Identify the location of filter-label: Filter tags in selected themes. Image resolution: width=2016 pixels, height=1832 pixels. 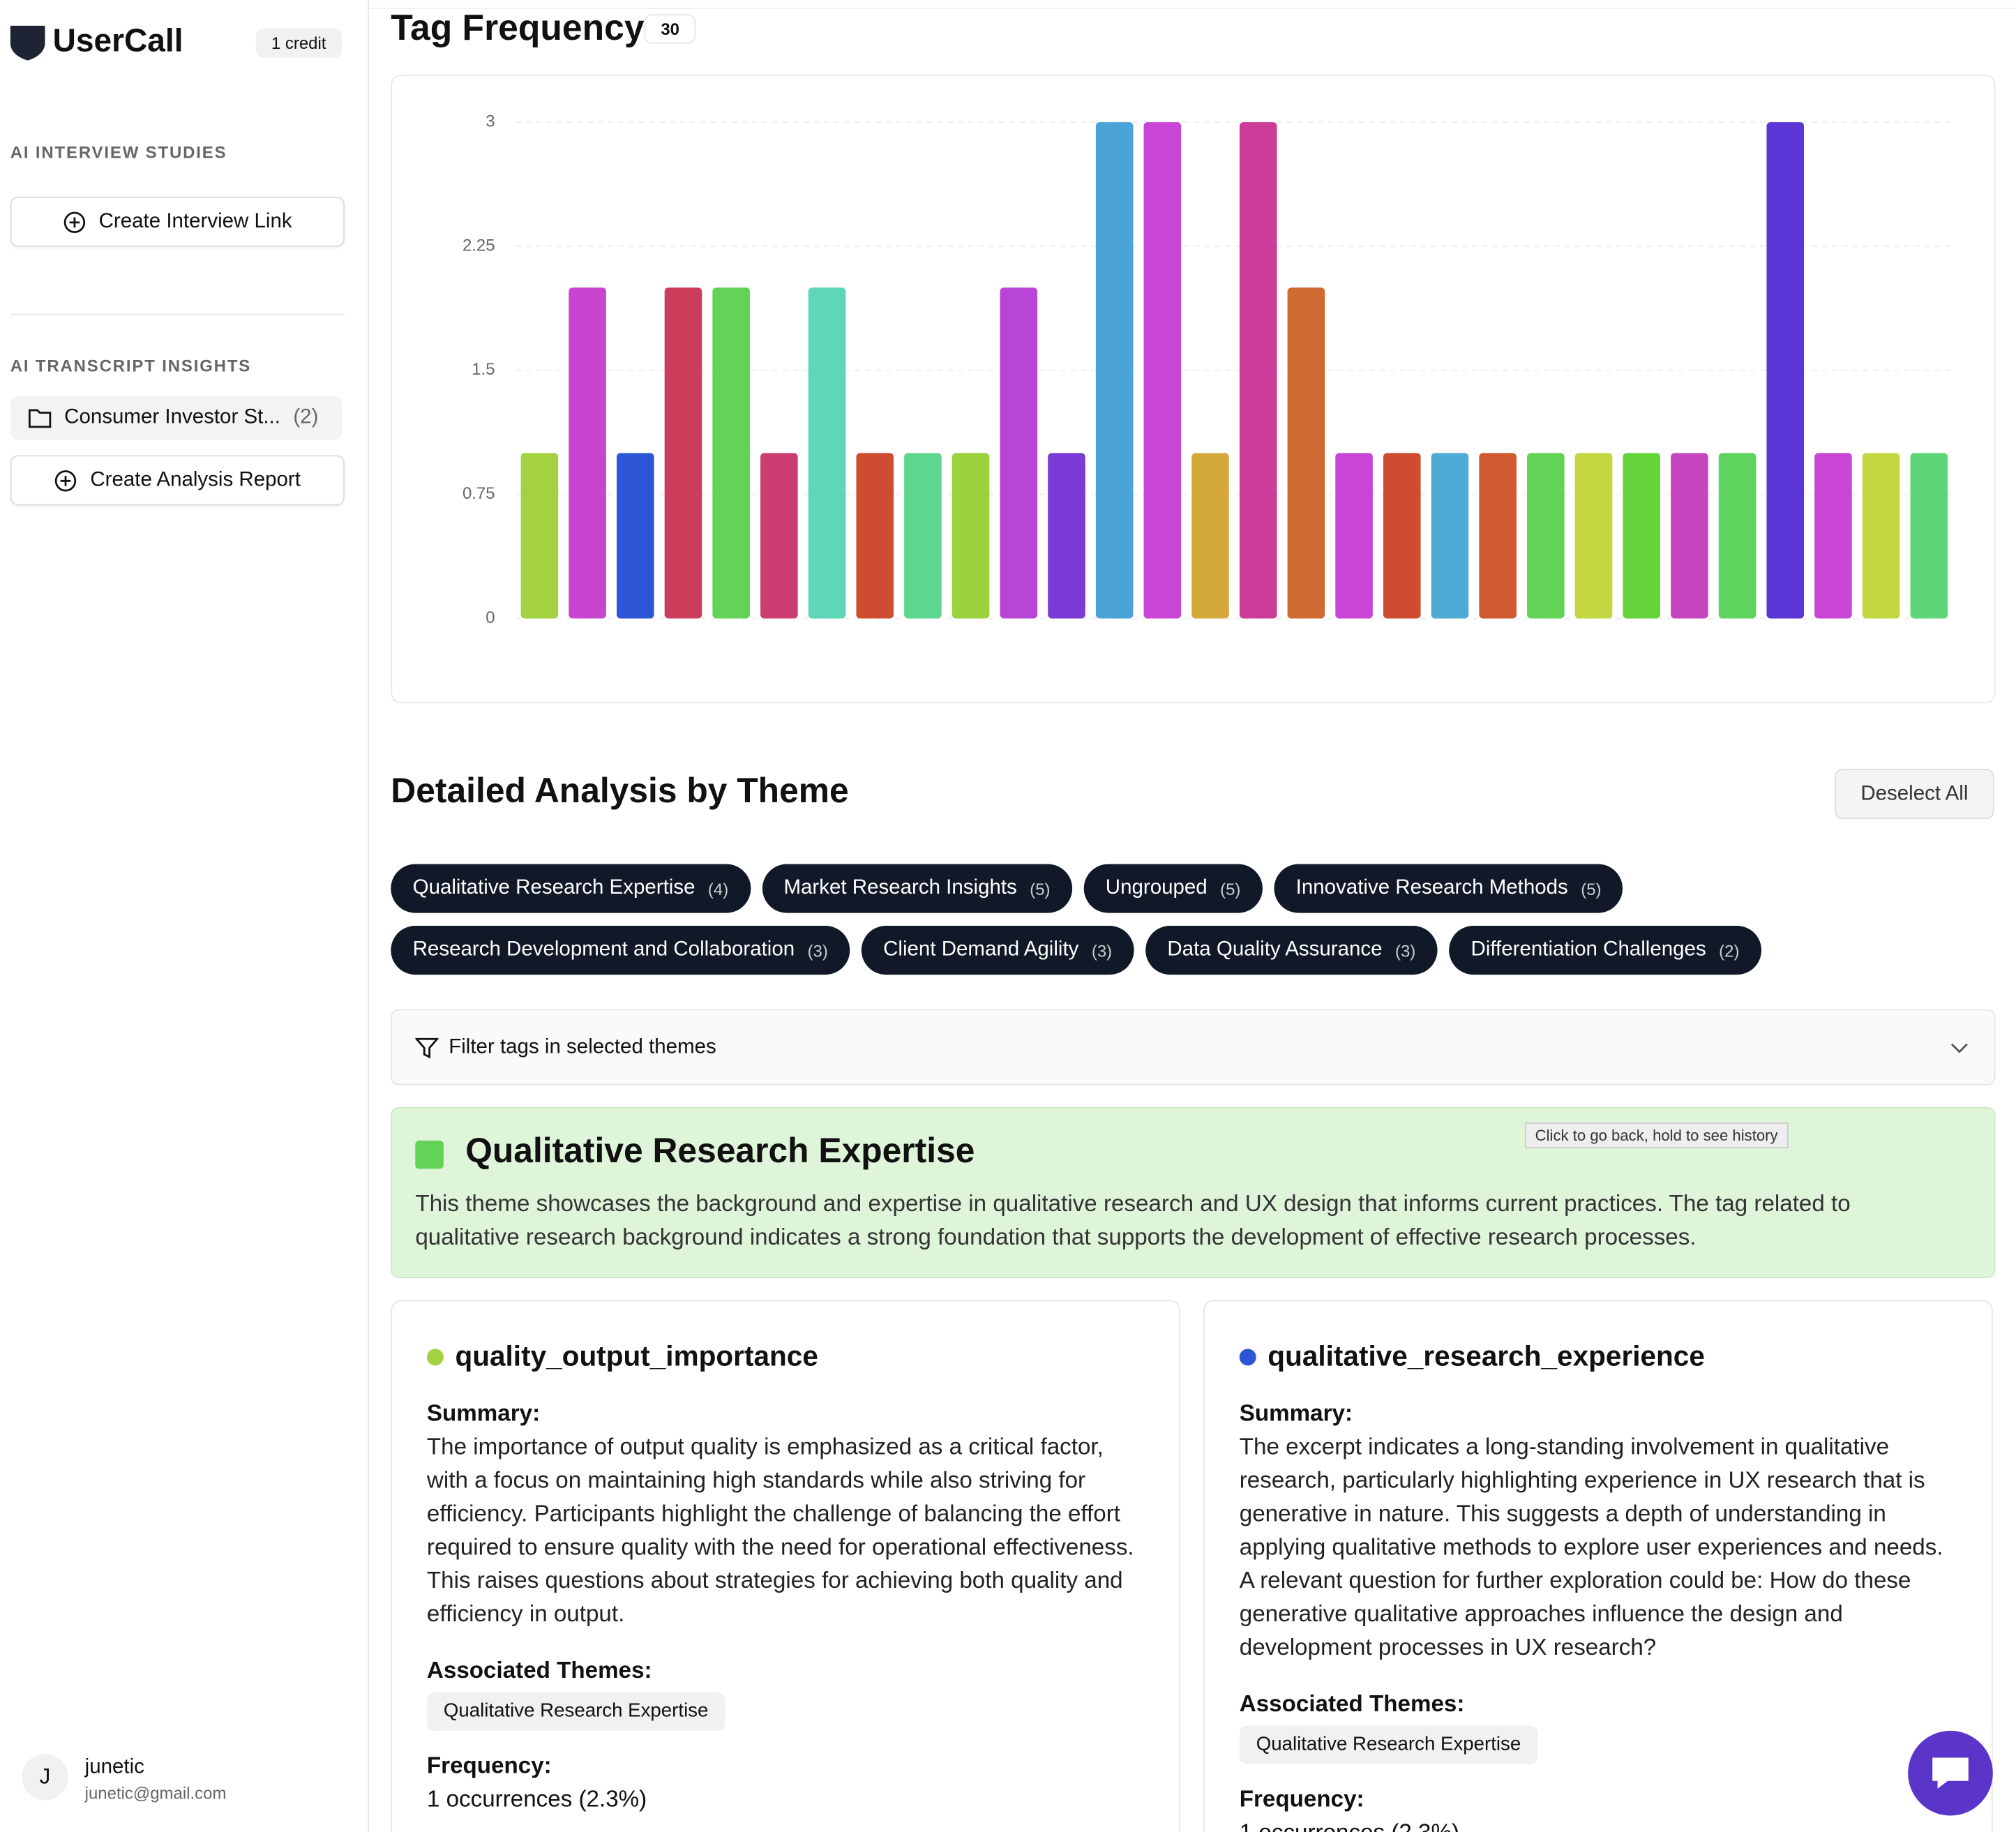
(582, 1046).